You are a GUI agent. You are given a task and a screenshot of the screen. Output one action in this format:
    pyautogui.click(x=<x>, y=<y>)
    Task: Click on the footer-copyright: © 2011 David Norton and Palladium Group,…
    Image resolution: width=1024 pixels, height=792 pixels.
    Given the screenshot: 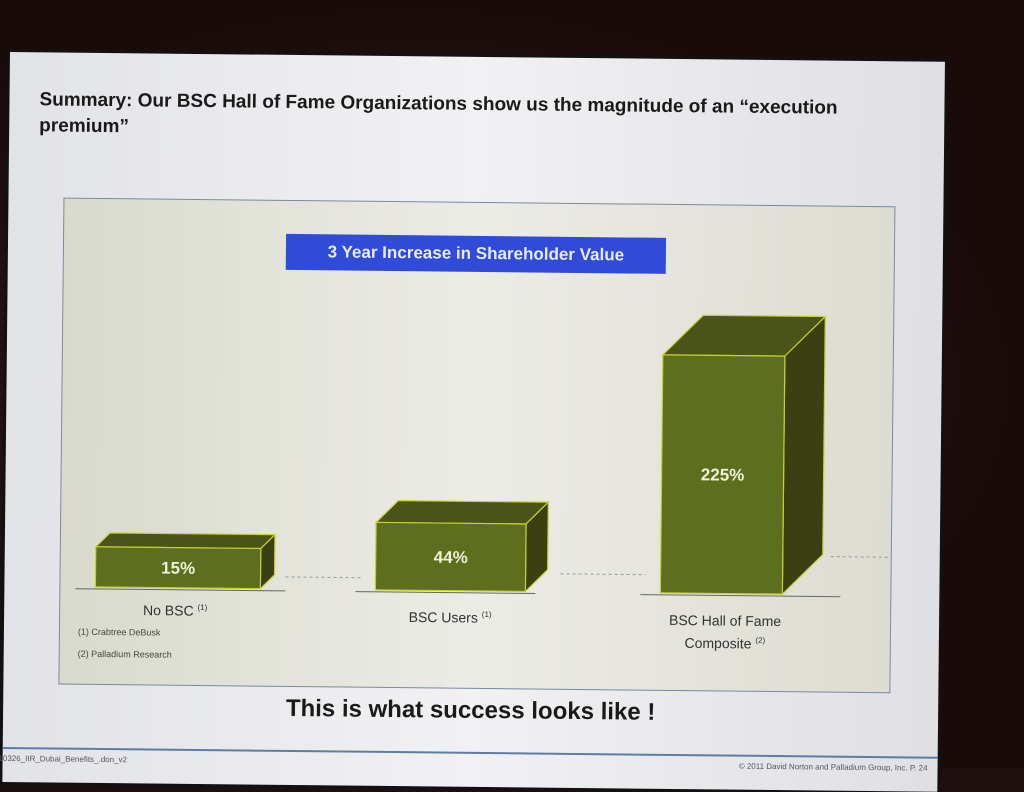 What is the action you would take?
    pyautogui.click(x=833, y=767)
    